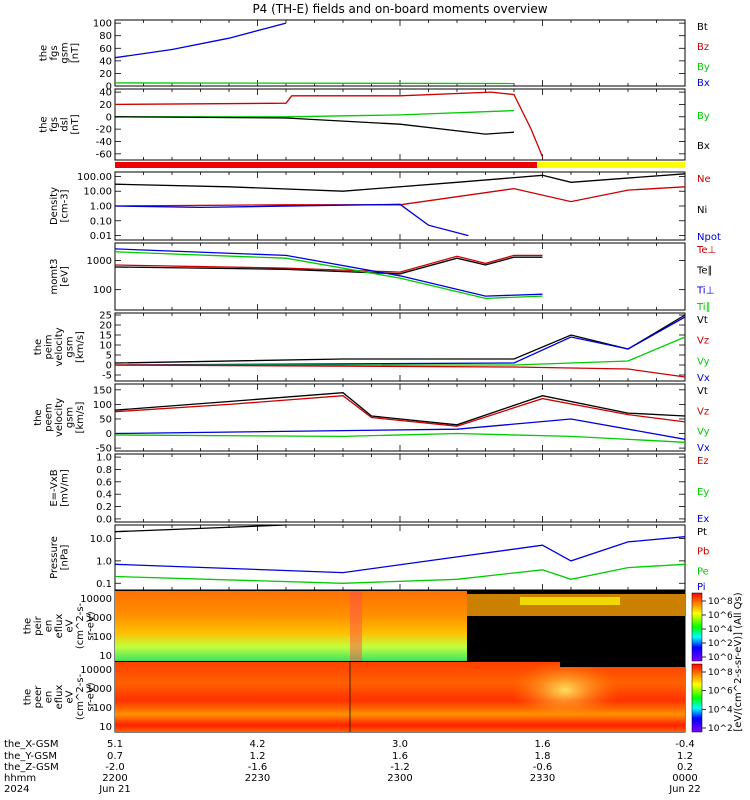 This screenshot has width=750, height=800. Describe the element at coordinates (257, 778) in the screenshot. I see `x-tick-label: 2230` at that location.